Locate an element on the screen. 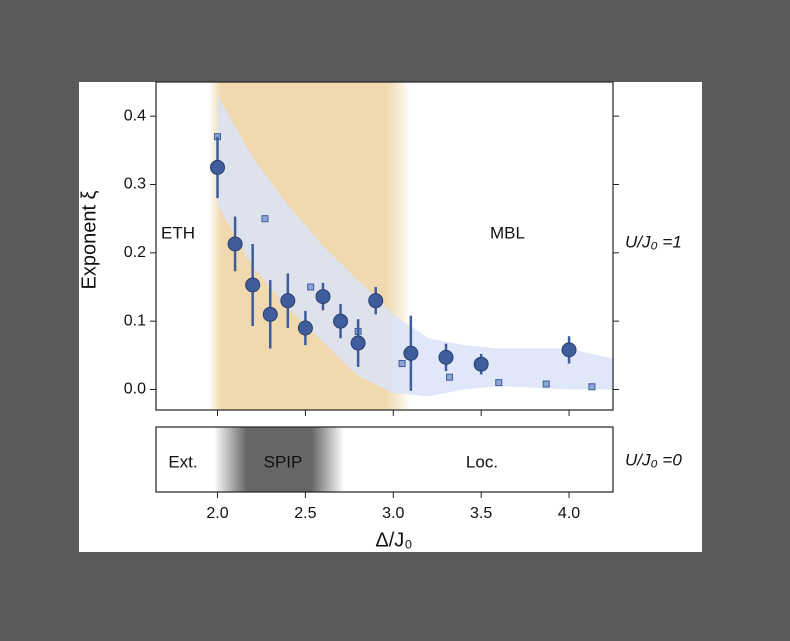  x-tick-label: 2.5 is located at coordinates (305, 513).